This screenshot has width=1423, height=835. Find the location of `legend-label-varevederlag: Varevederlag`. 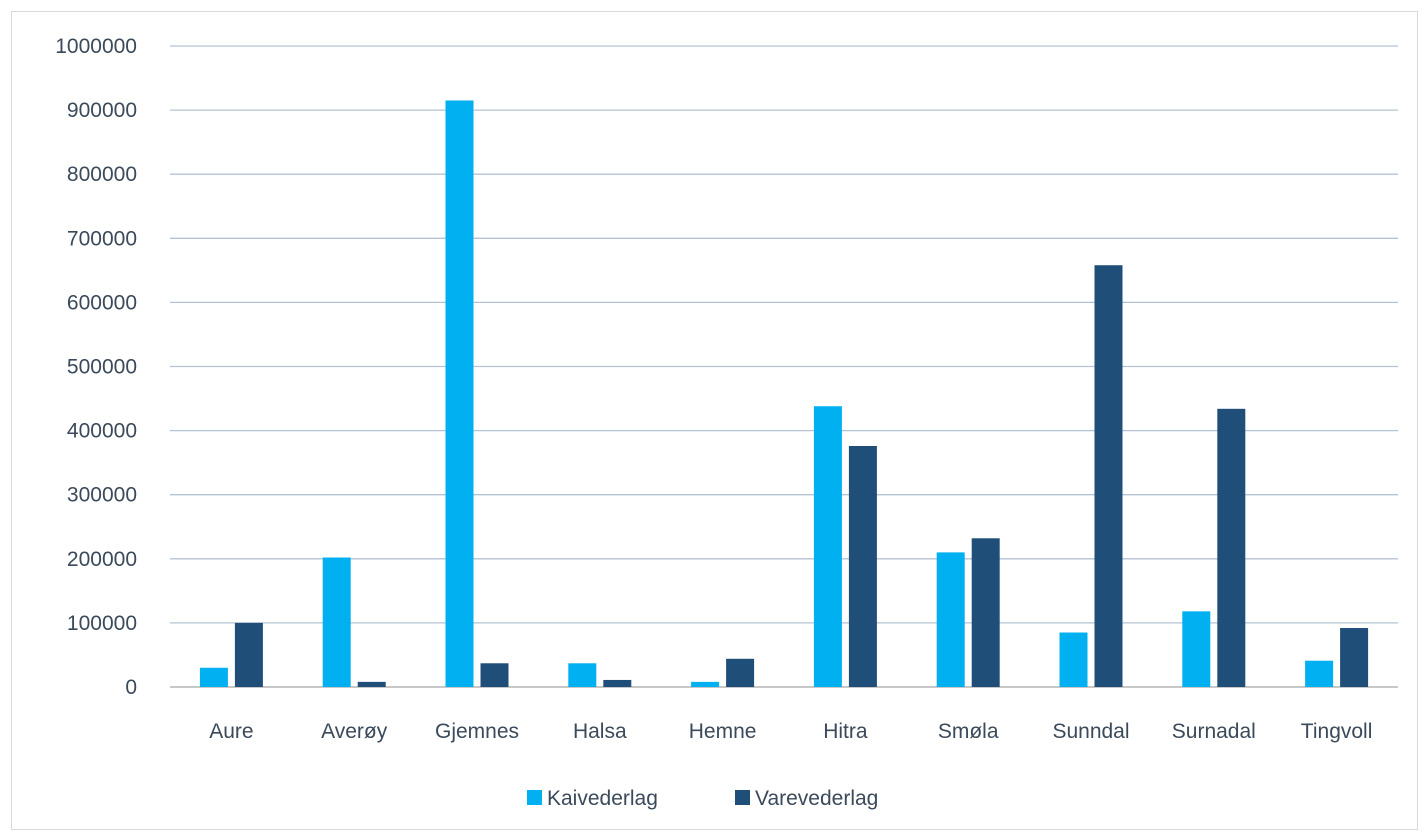

legend-label-varevederlag: Varevederlag is located at coordinates (816, 798).